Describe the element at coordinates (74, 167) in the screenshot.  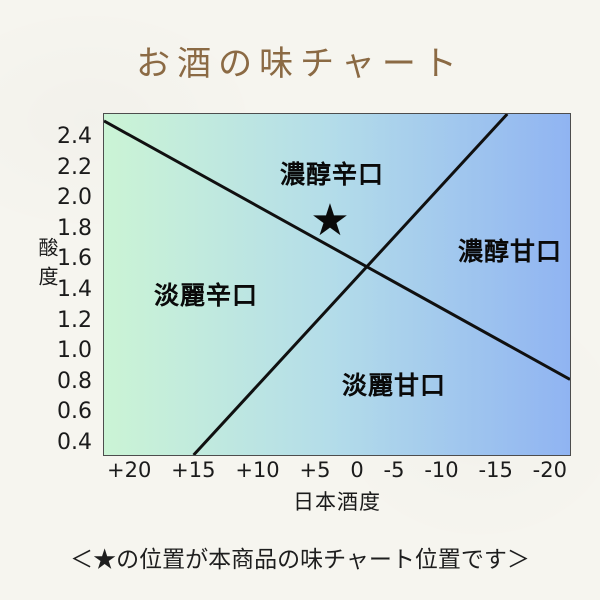
I see `y-tick: 2.2` at that location.